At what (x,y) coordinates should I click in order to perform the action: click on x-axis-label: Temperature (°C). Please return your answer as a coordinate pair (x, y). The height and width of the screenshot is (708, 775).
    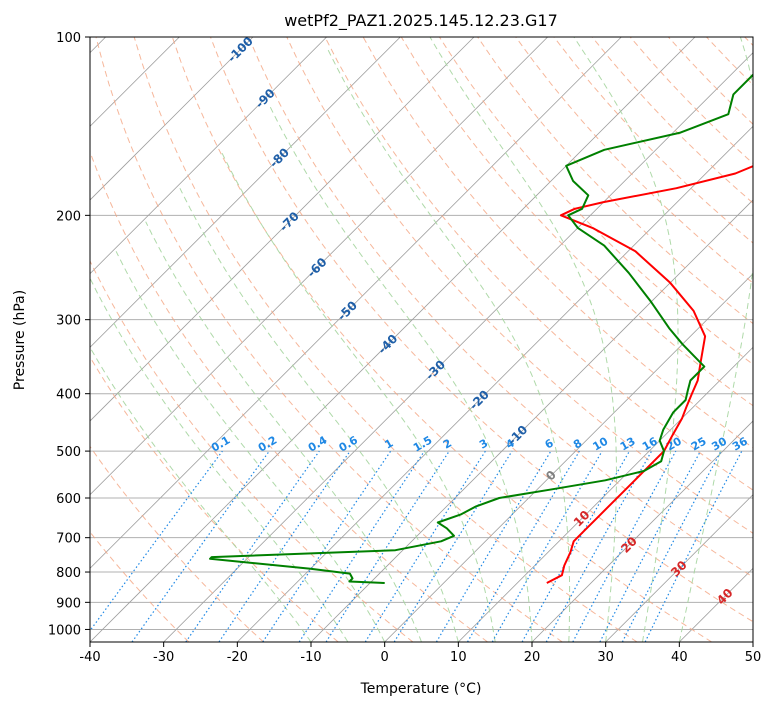
    Looking at the image, I should click on (421, 689).